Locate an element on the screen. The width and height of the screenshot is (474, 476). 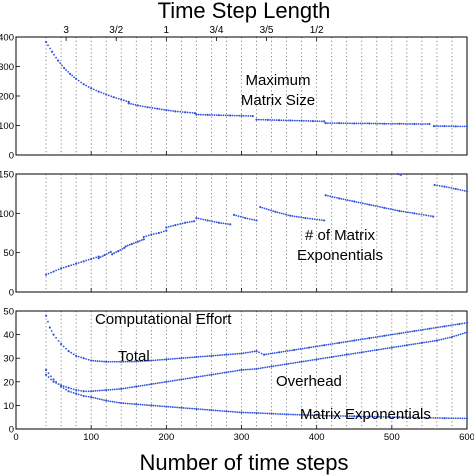
top-tick-label: 3 is located at coordinates (66, 30).